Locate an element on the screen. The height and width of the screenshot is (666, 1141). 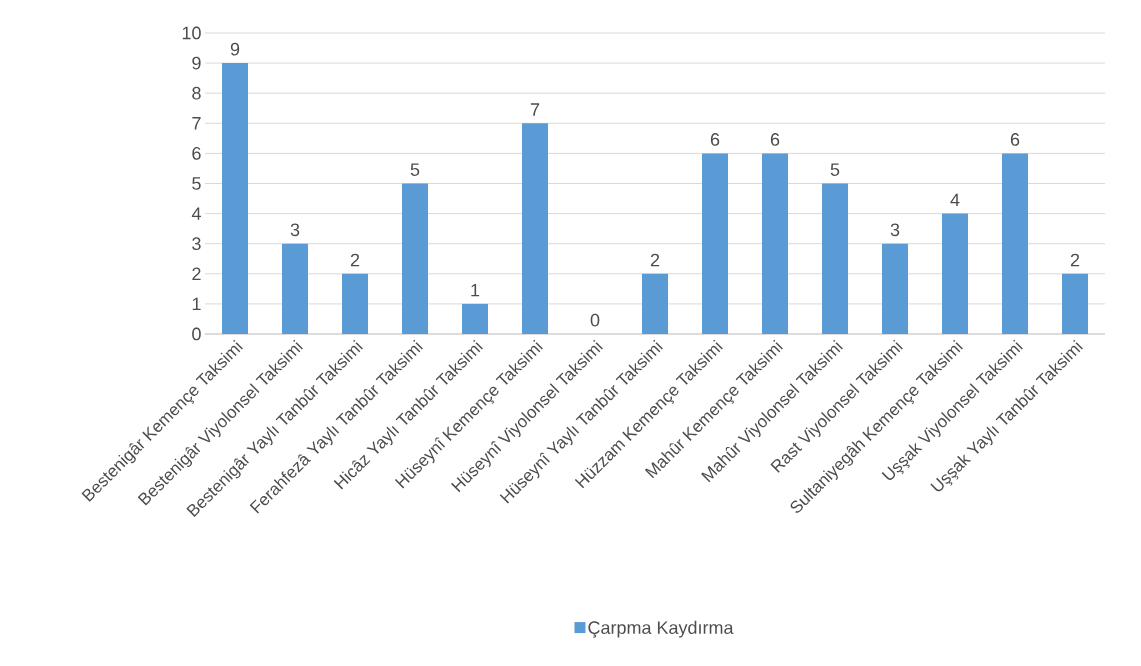
y-tick-label: 3 is located at coordinates (196, 244).